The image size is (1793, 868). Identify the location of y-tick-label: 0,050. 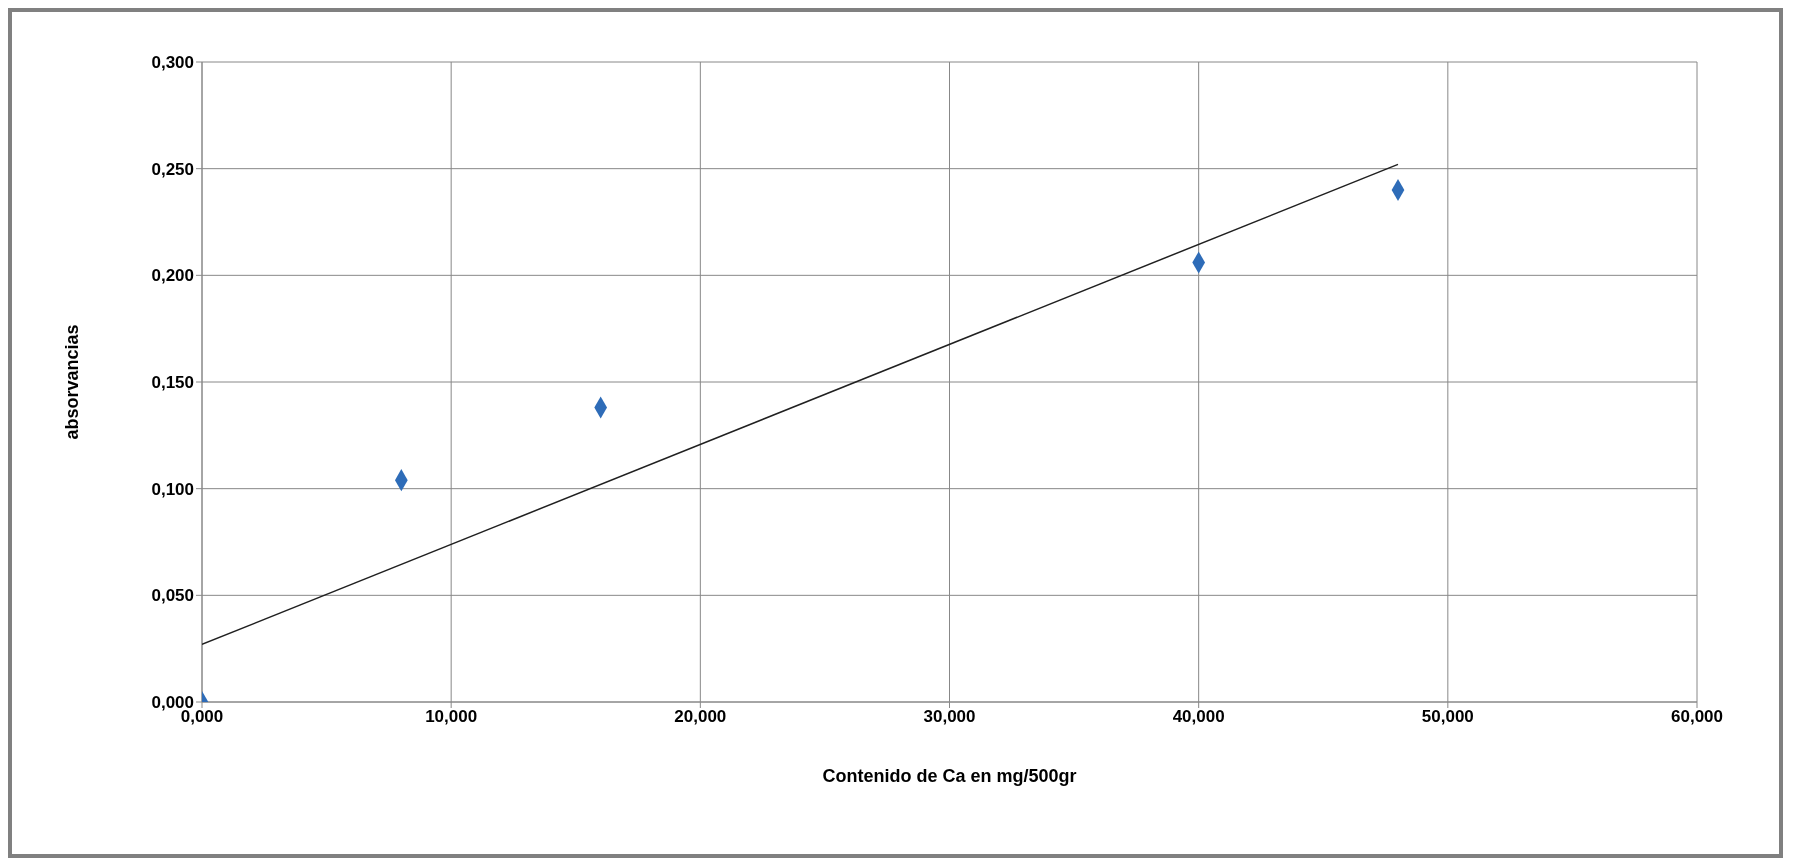
(172, 596).